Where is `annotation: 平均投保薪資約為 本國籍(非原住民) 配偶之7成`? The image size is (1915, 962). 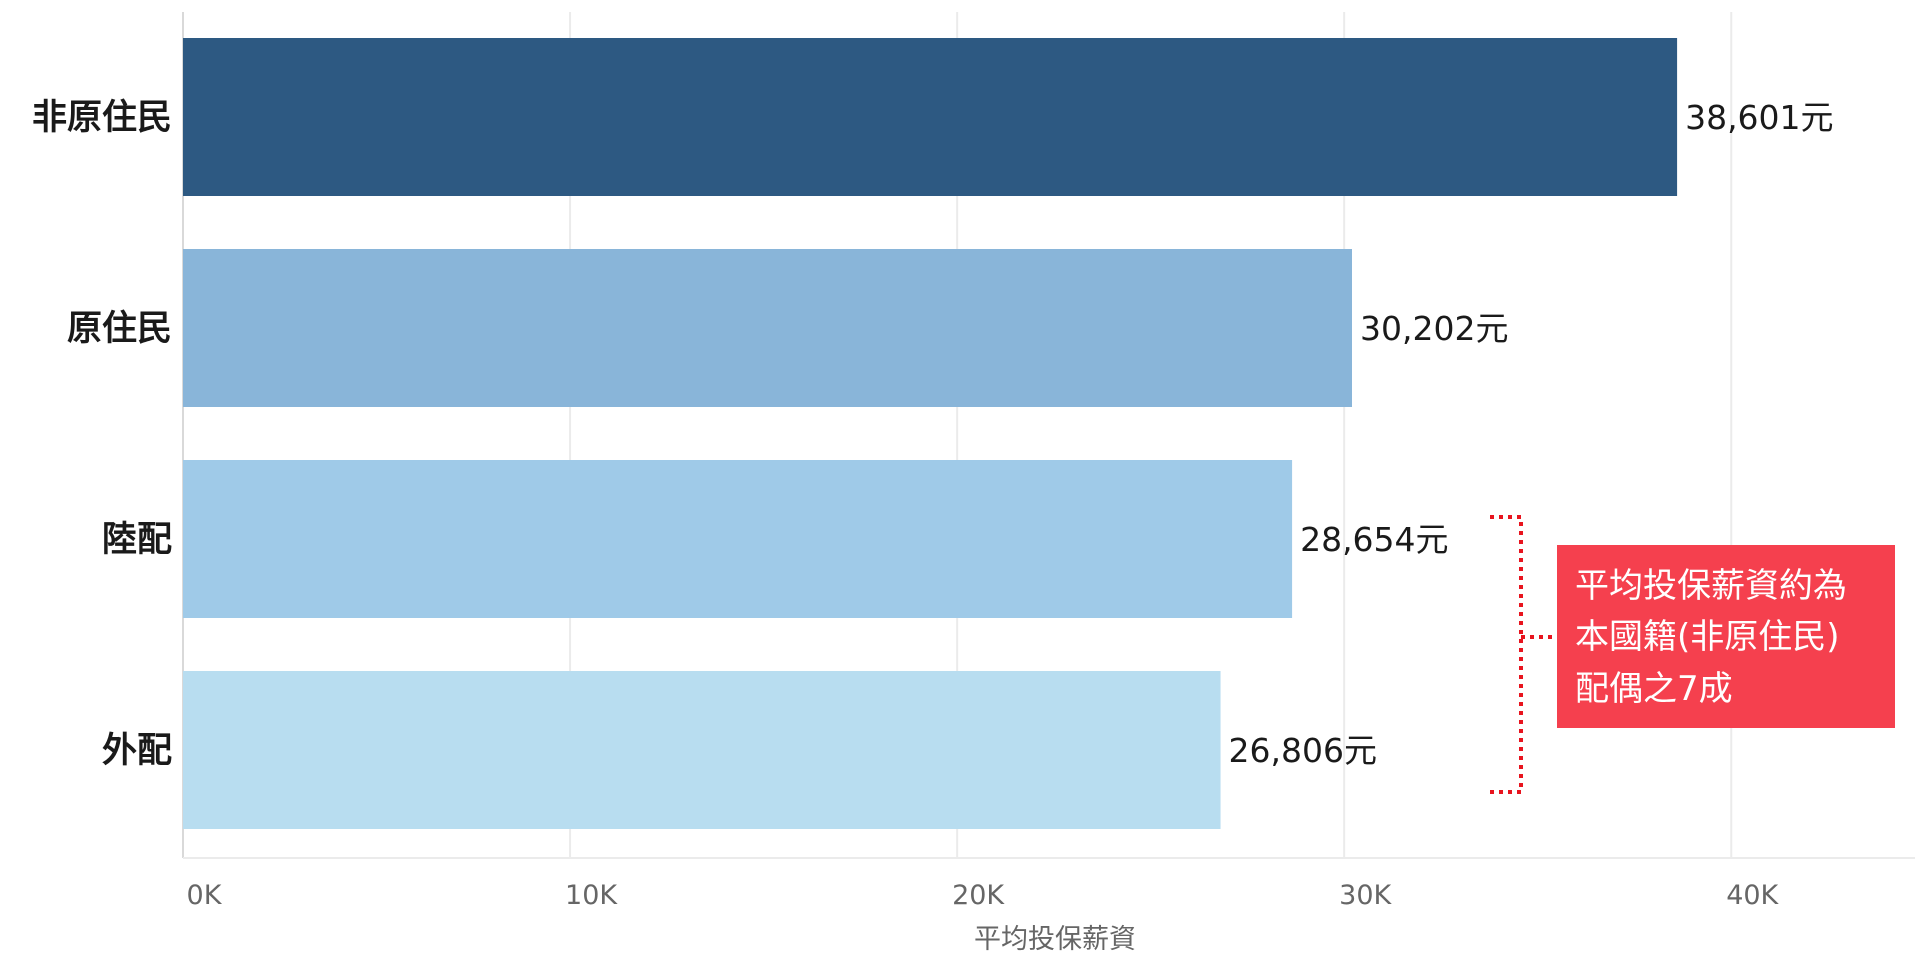 annotation: 平均投保薪資約為 本國籍(非原住民) 配偶之7成 is located at coordinates (1692, 654).